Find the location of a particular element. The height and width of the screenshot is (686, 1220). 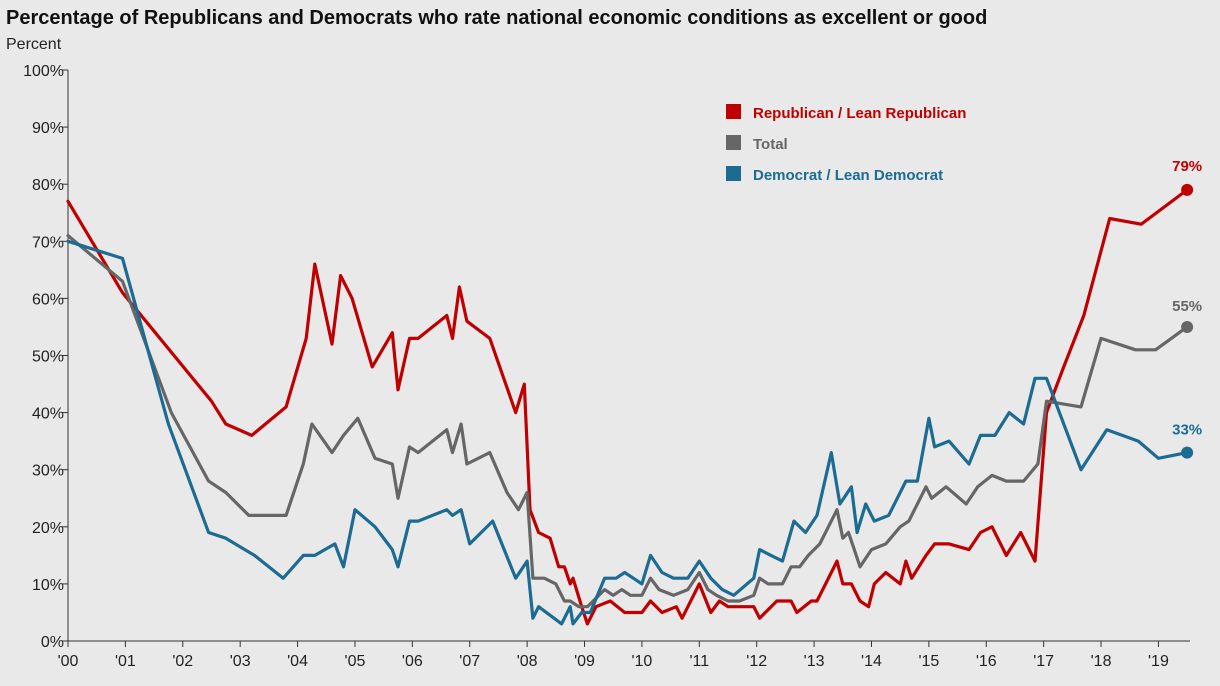

y-tick-label: 90% is located at coordinates (48, 128).